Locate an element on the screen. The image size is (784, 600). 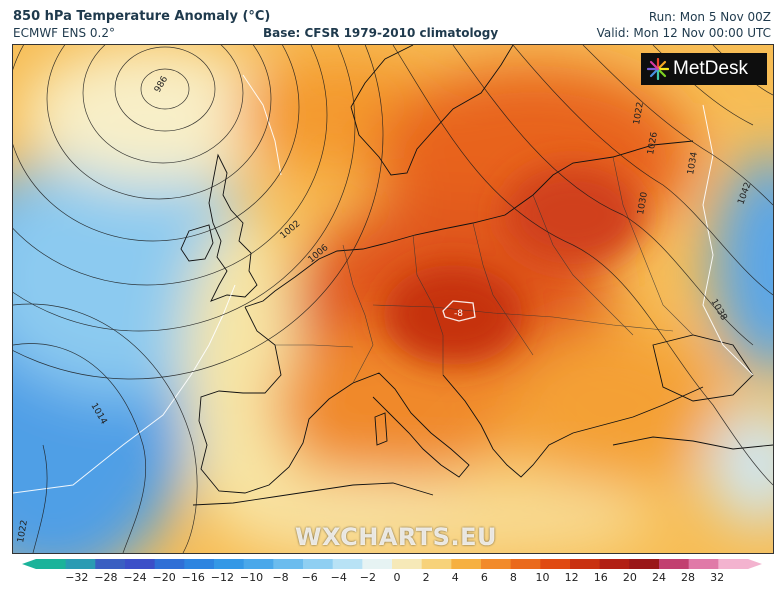
colorbar-tick-label: −4 is located at coordinates (338, 577).